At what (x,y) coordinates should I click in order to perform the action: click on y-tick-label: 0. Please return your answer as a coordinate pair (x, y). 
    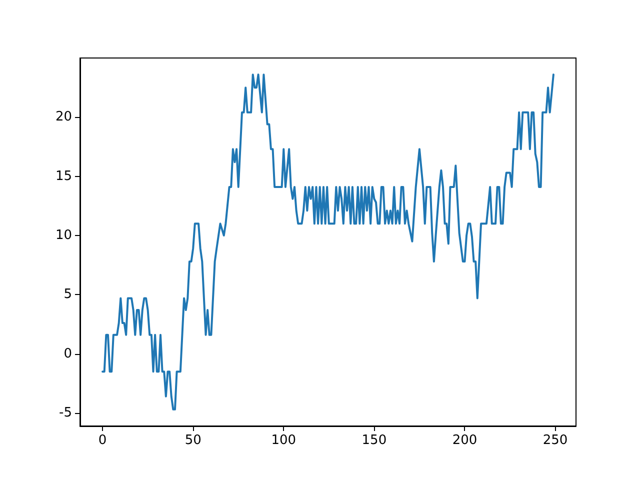
    Looking at the image, I should click on (68, 354).